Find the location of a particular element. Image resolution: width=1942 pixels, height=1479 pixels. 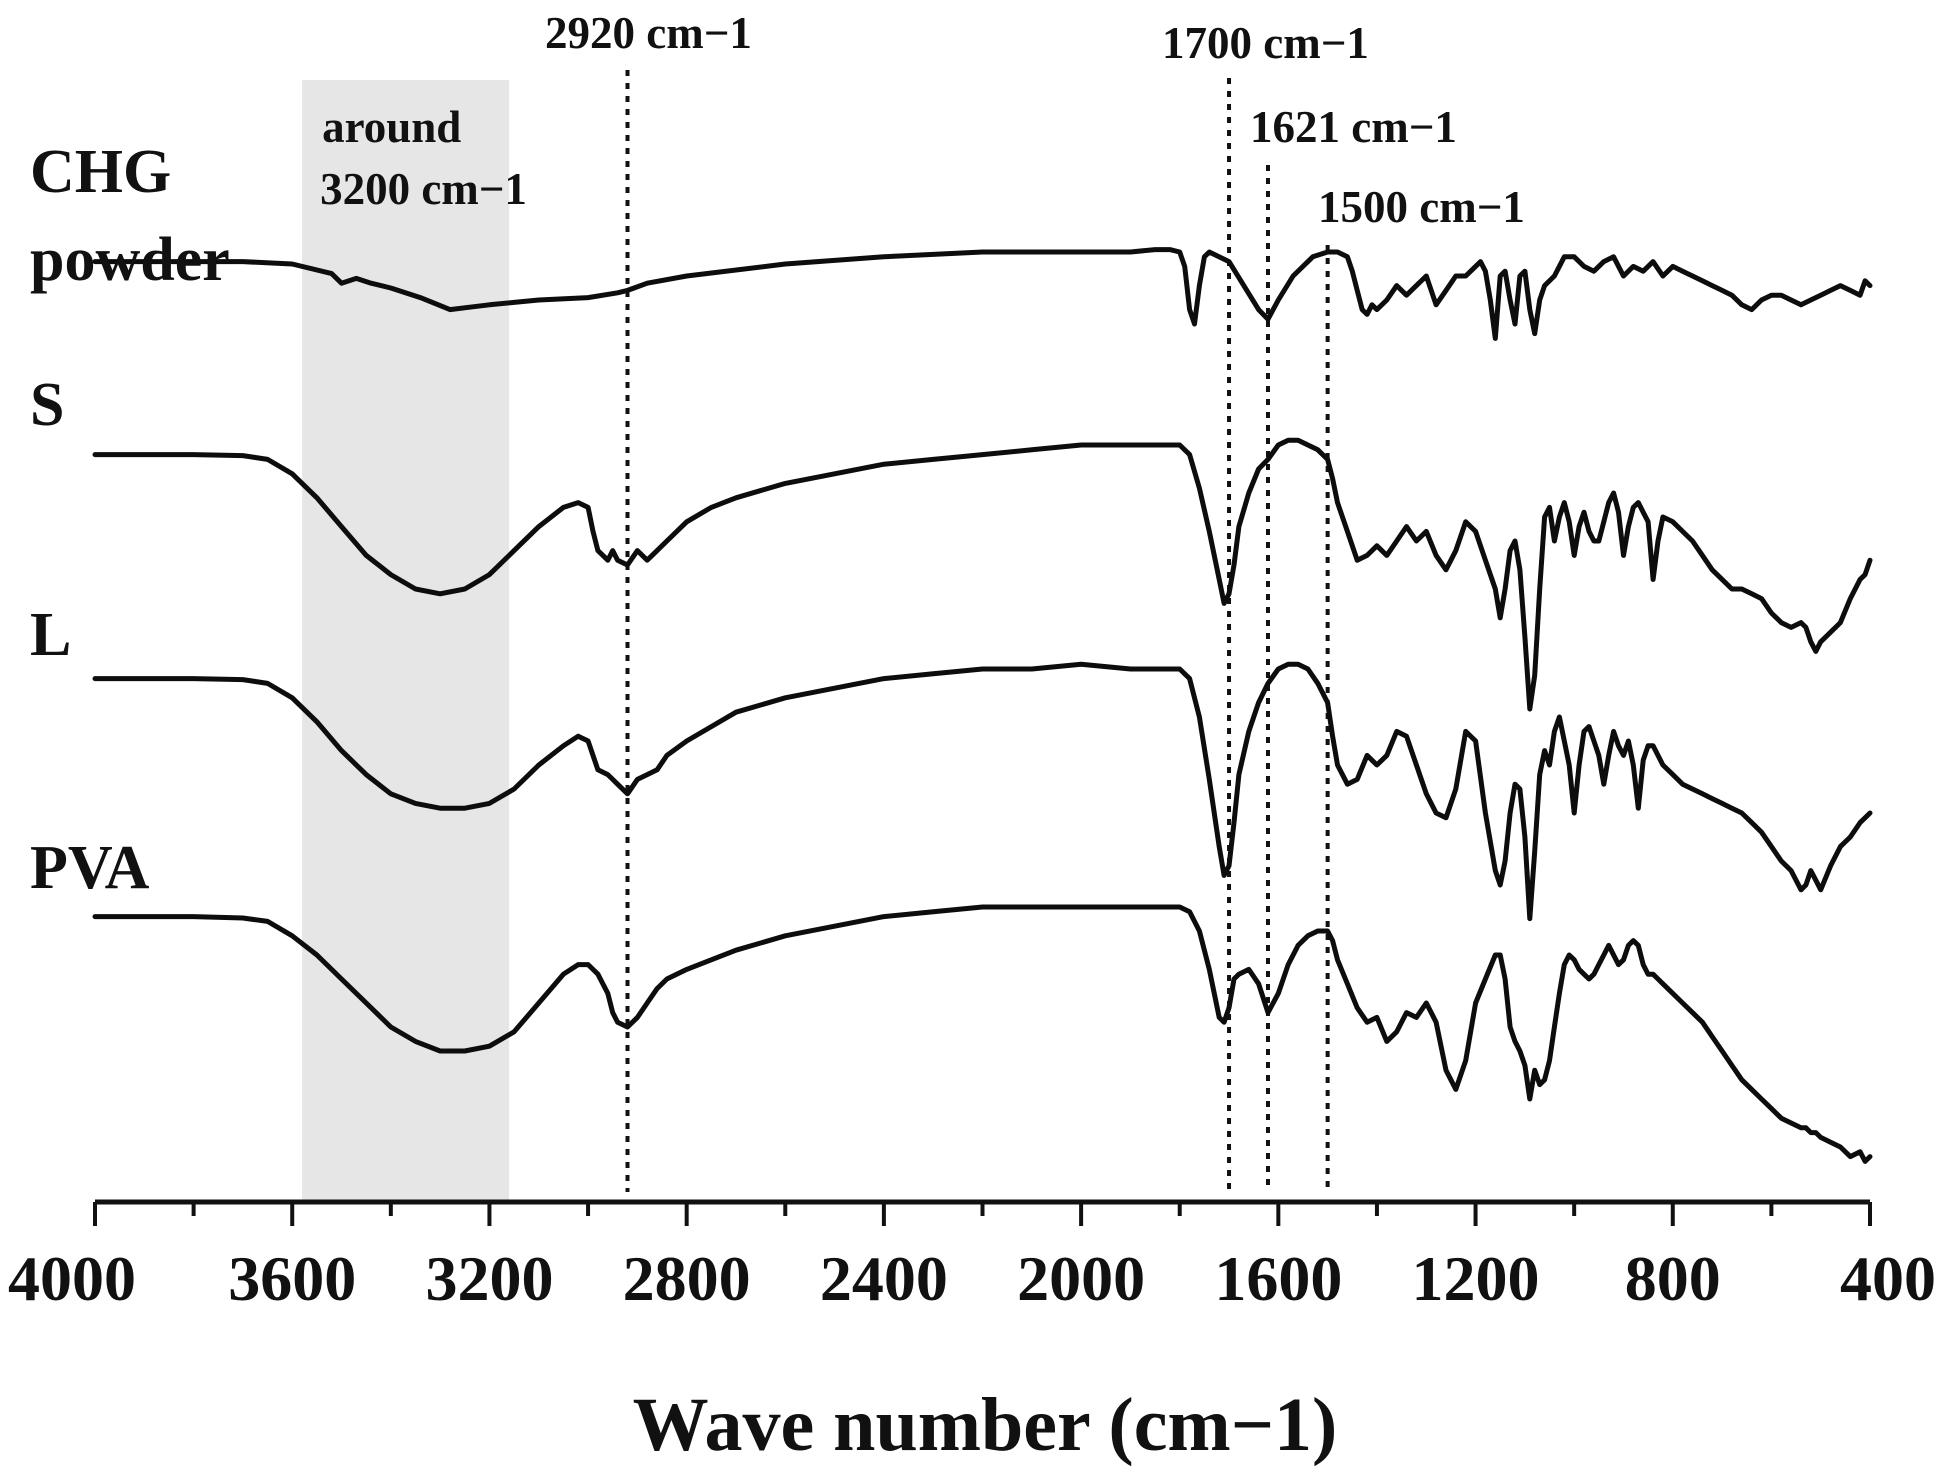

series-label-pva: PVA is located at coordinates (90, 868).